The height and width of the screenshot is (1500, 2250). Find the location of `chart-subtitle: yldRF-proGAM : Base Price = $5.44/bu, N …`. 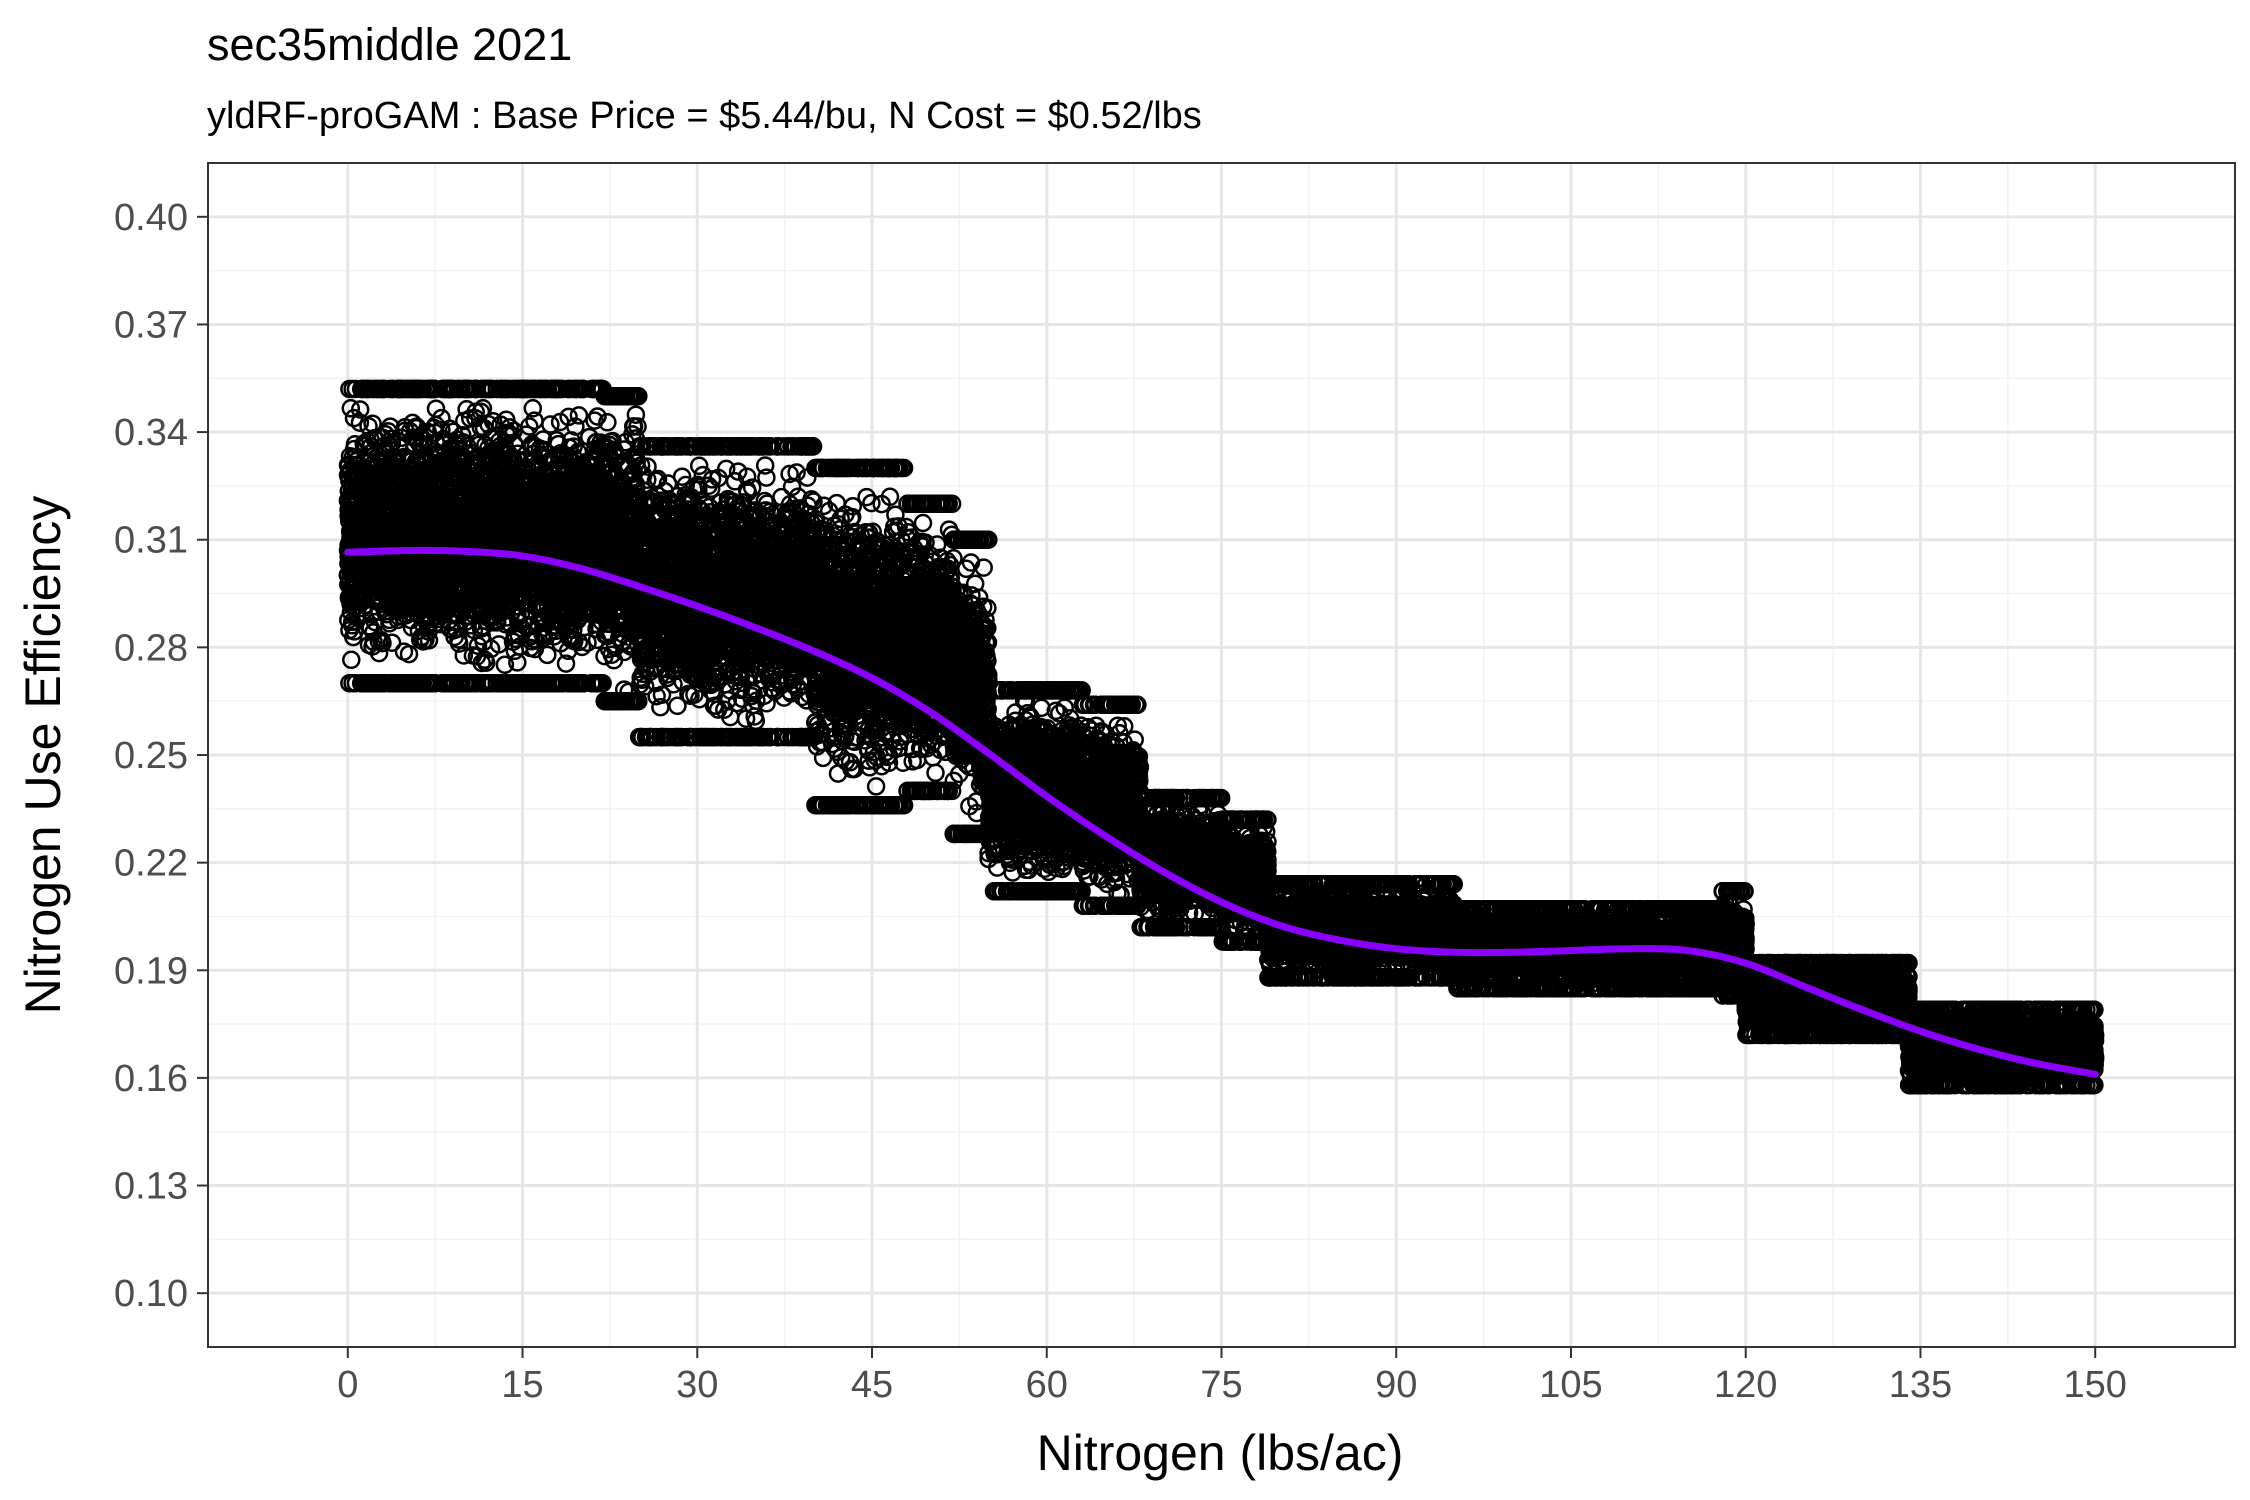

chart-subtitle: yldRF-proGAM : Base Price = $5.44/bu, N … is located at coordinates (704, 116).